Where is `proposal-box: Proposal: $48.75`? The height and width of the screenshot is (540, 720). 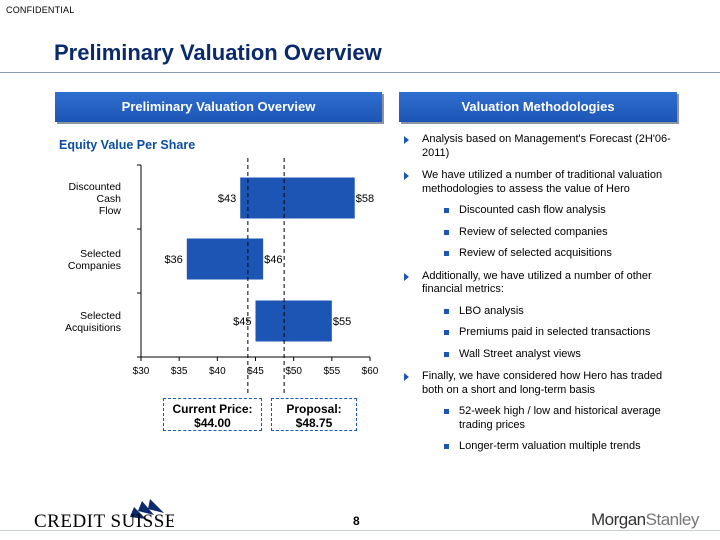
proposal-box: Proposal: $48.75 is located at coordinates (314, 414).